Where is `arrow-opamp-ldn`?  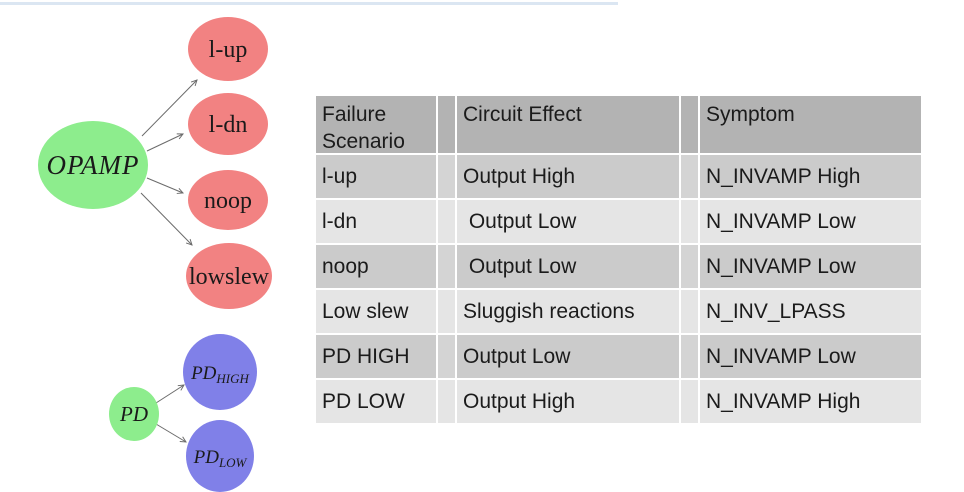
arrow-opamp-ldn is located at coordinates (165, 142).